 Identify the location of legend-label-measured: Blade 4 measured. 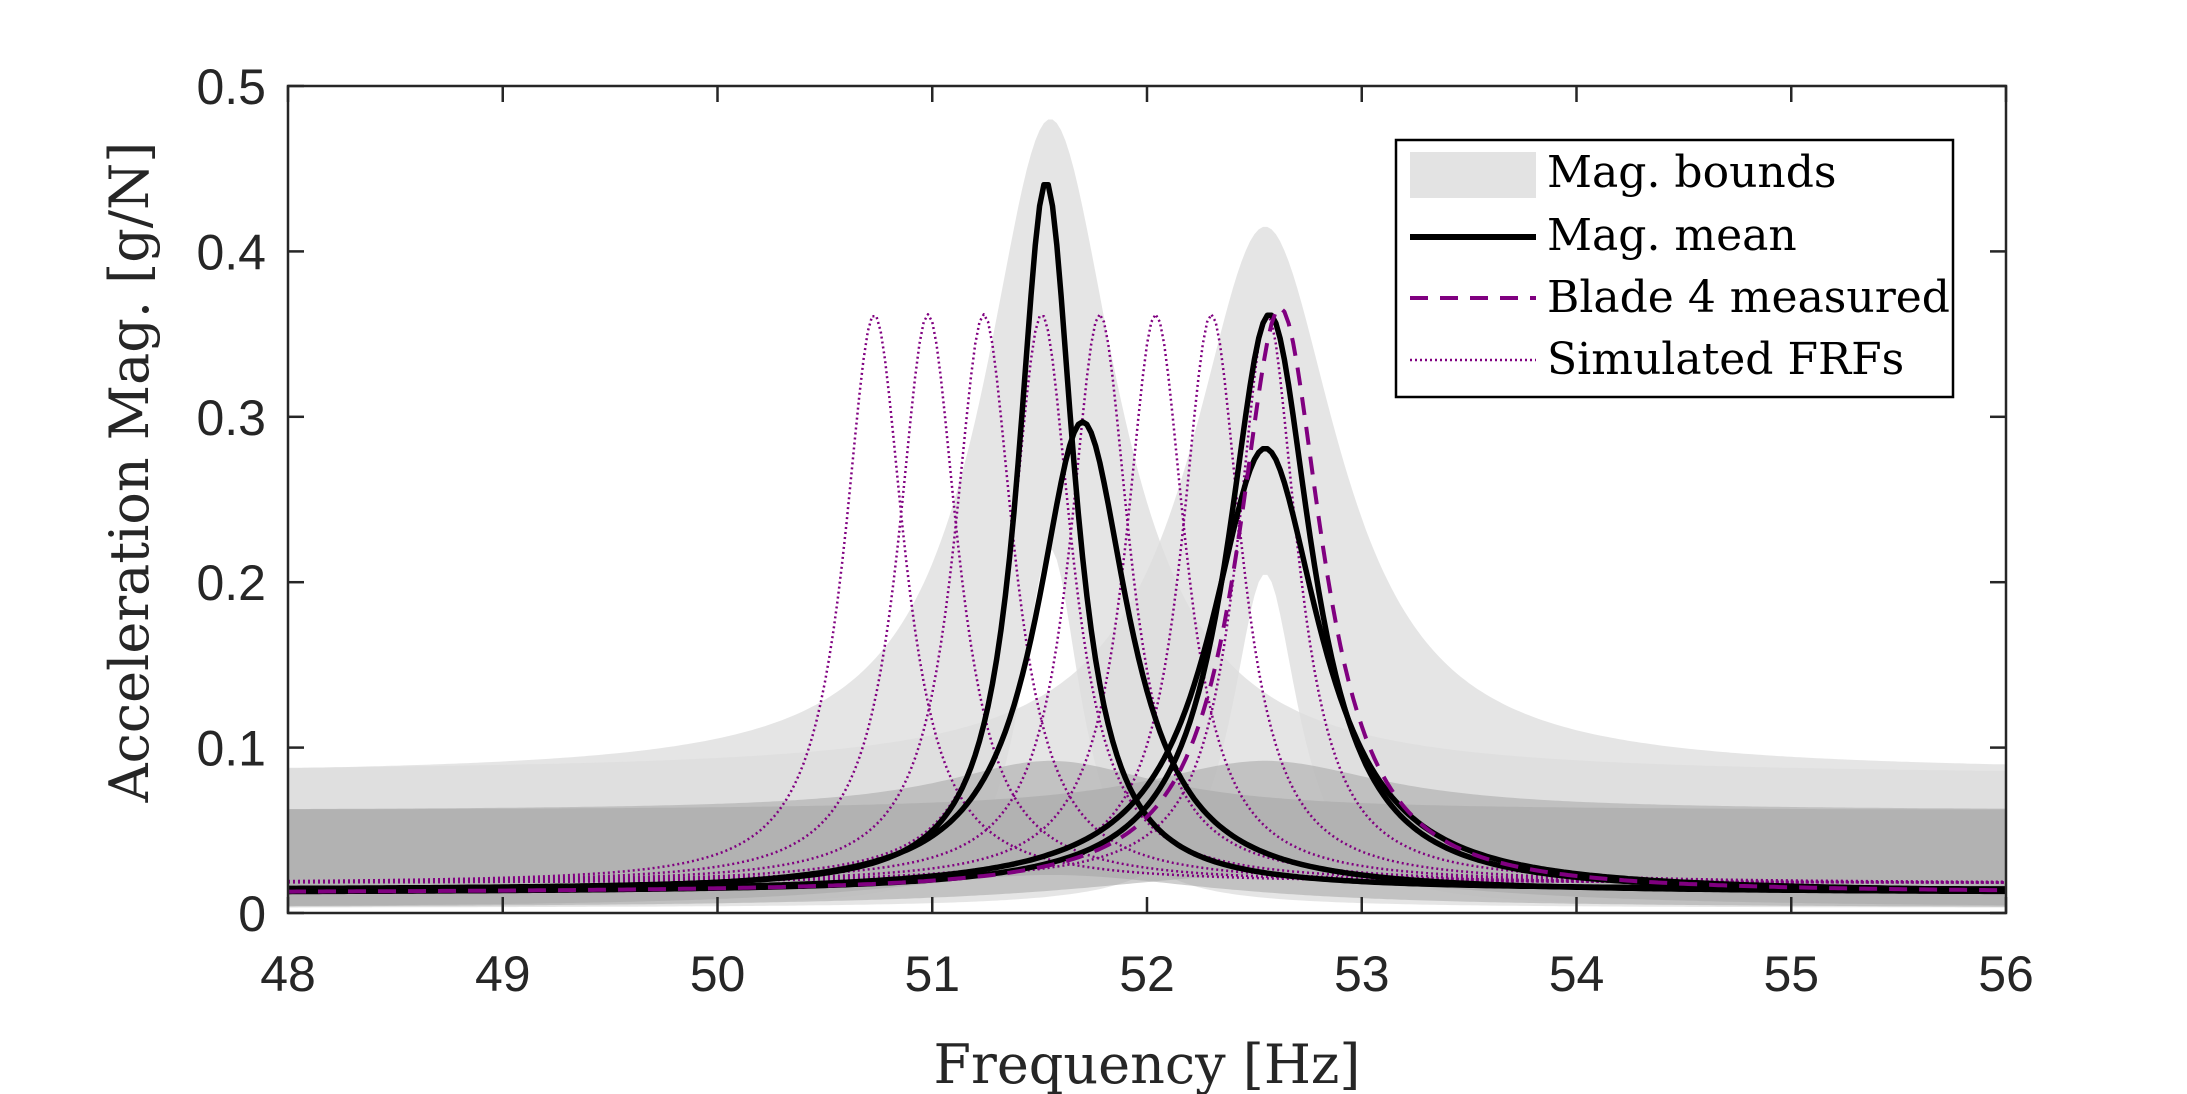
(1748, 297).